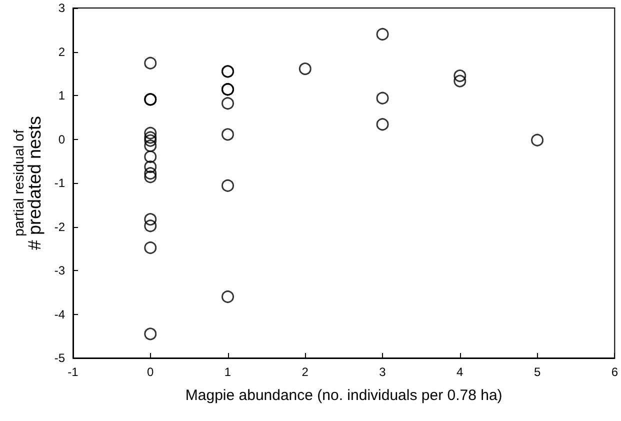  Describe the element at coordinates (60, 271) in the screenshot. I see `y-tick-label: -3` at that location.